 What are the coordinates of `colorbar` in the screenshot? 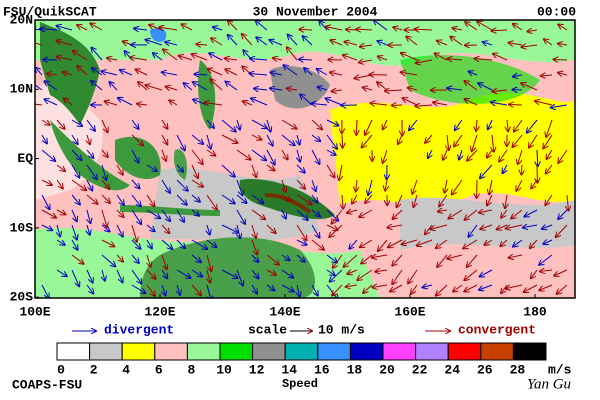 It's located at (301, 351).